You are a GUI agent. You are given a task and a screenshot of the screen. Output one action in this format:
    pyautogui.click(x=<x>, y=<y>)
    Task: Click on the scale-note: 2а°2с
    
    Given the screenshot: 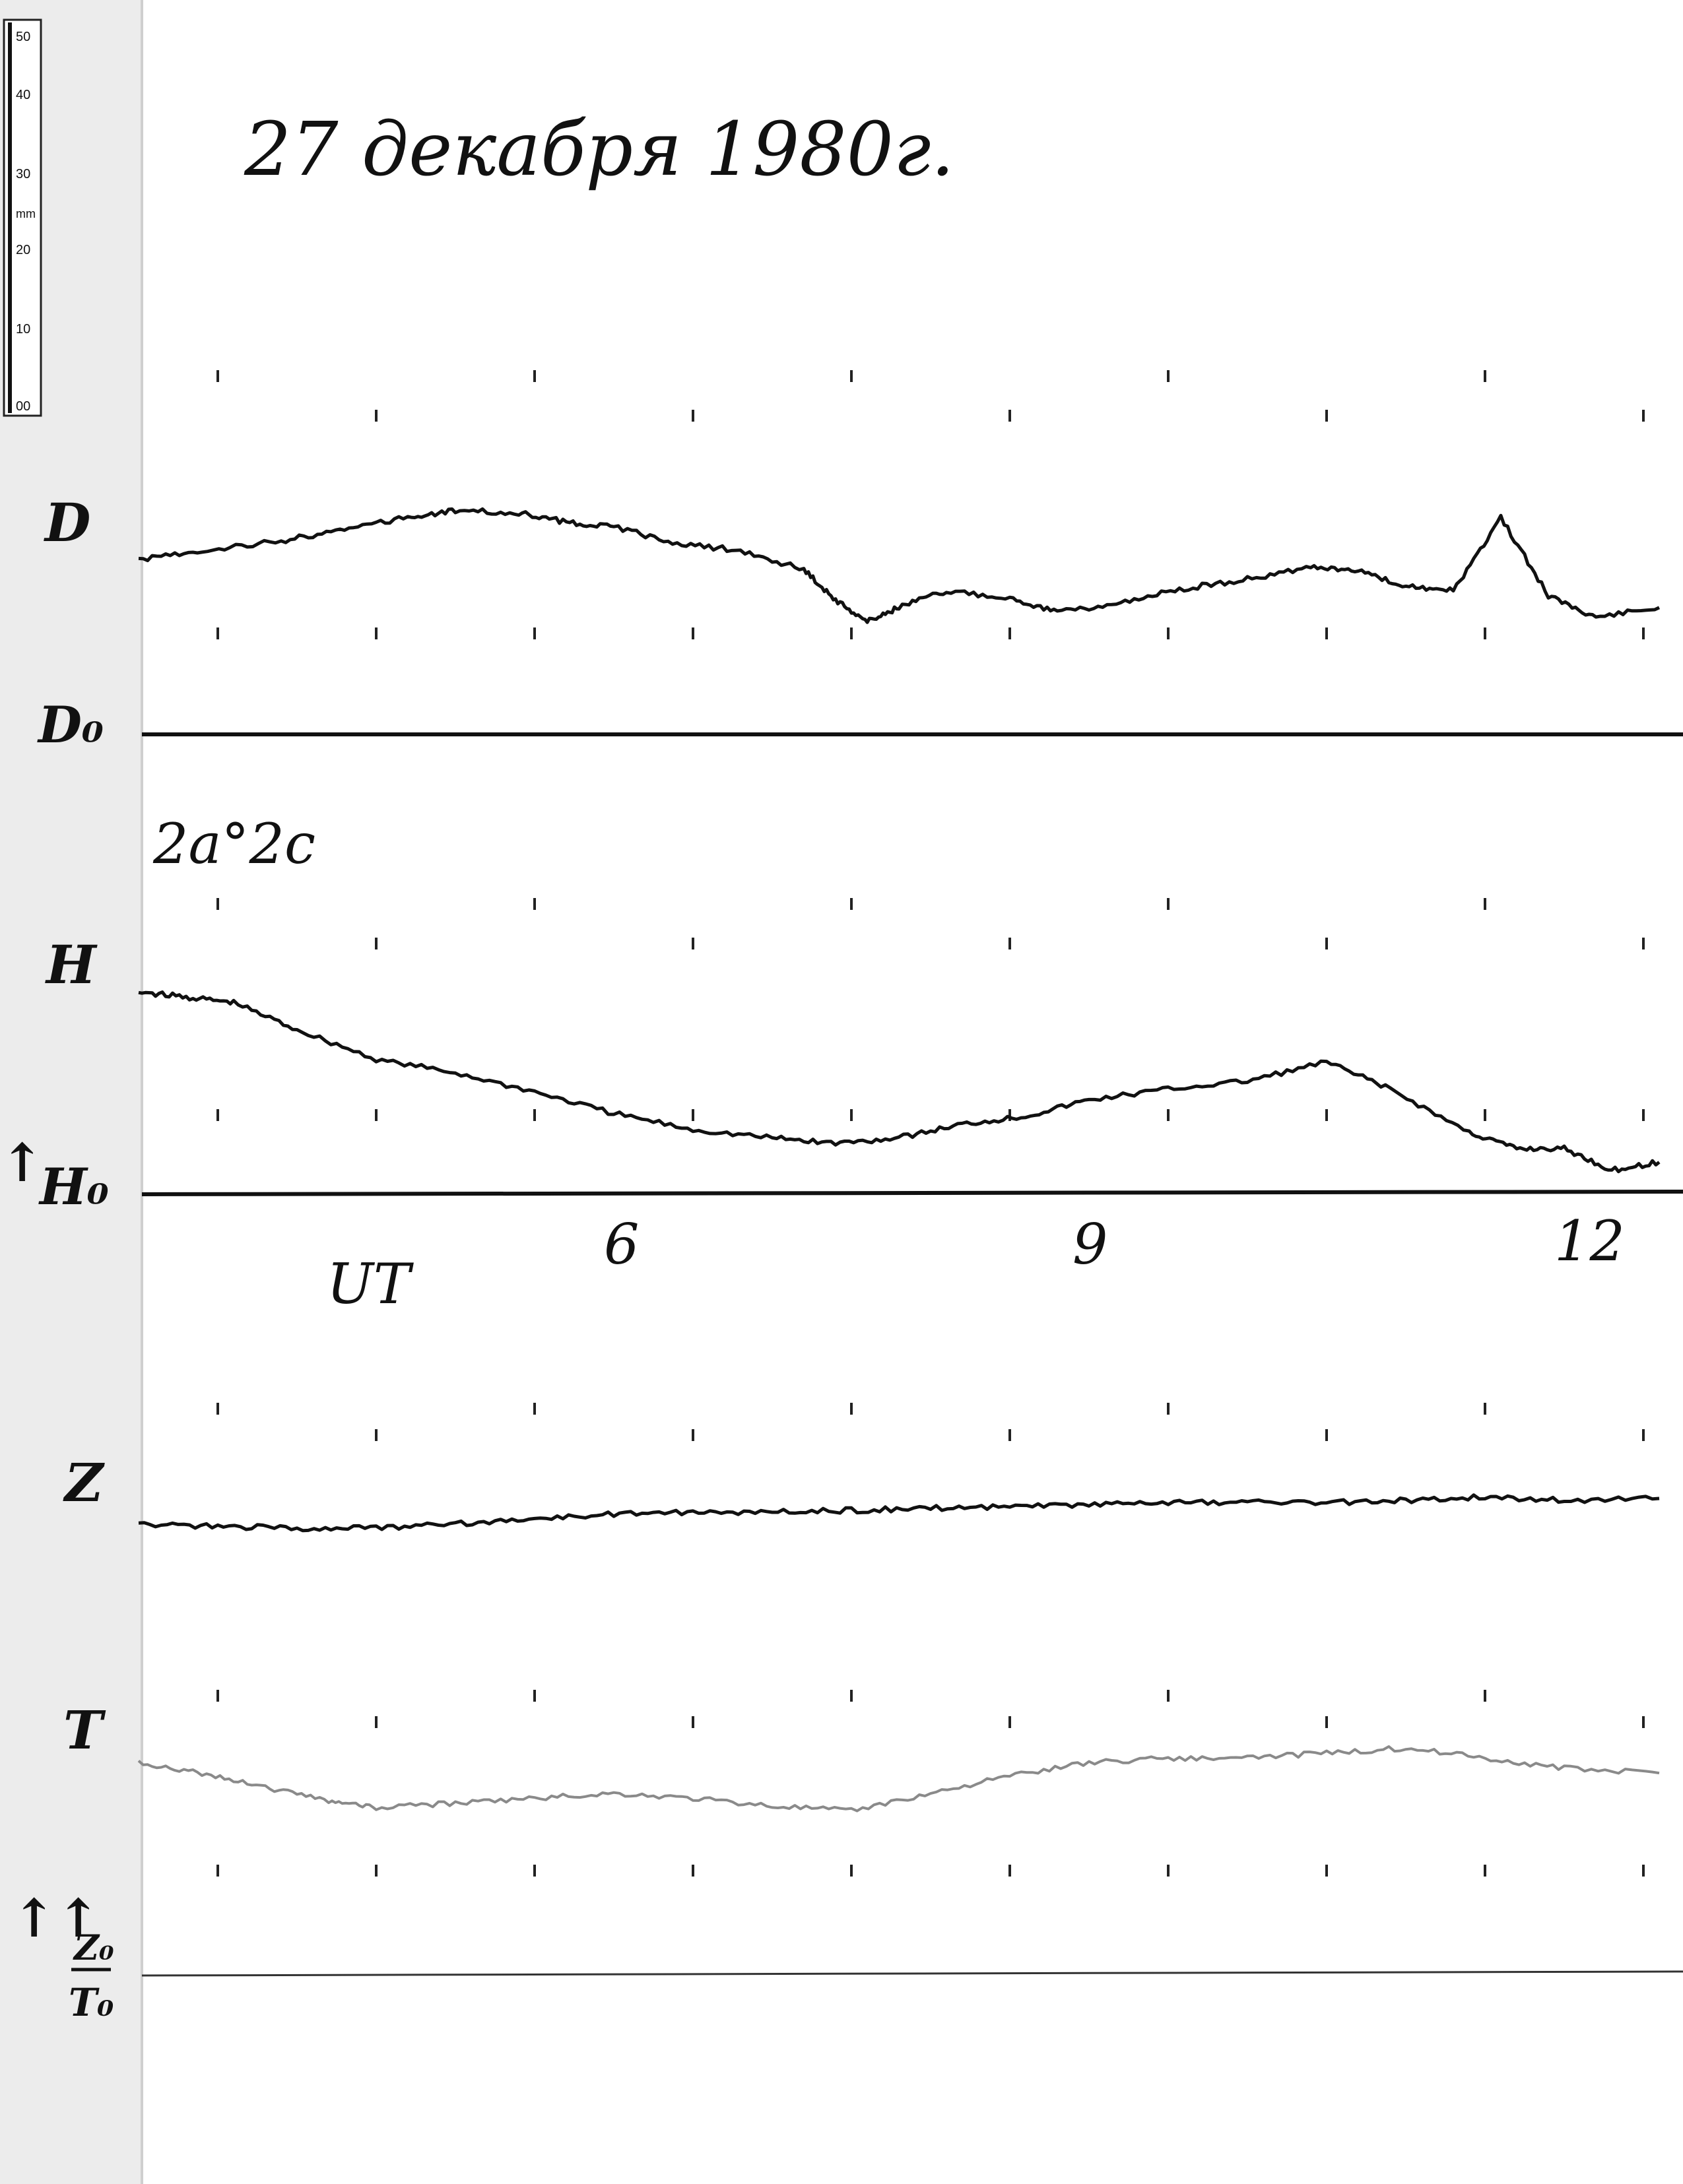 What is the action you would take?
    pyautogui.click(x=234, y=844)
    